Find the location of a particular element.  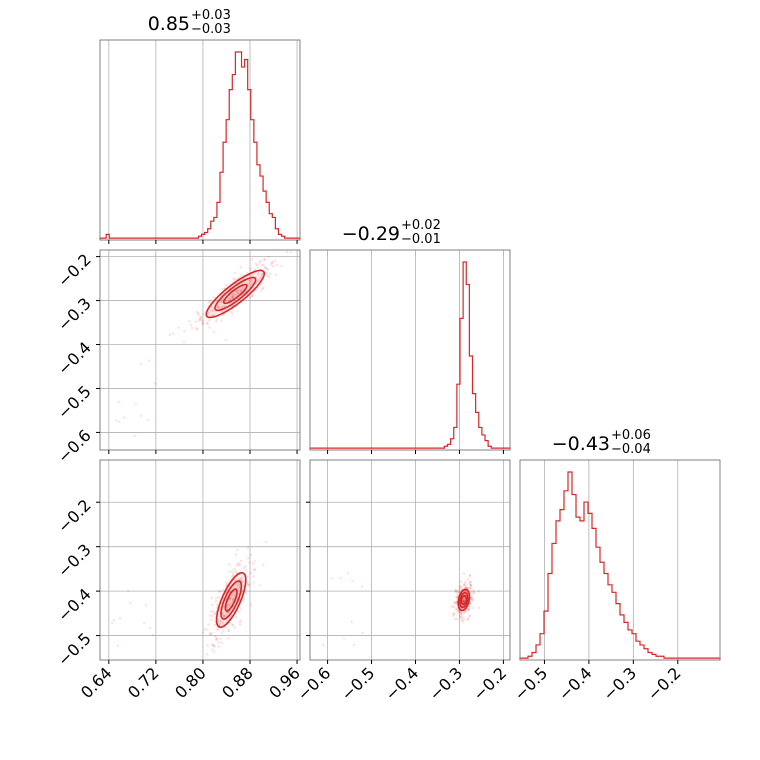

x-tick-label: −0.4 is located at coordinates (575, 683).